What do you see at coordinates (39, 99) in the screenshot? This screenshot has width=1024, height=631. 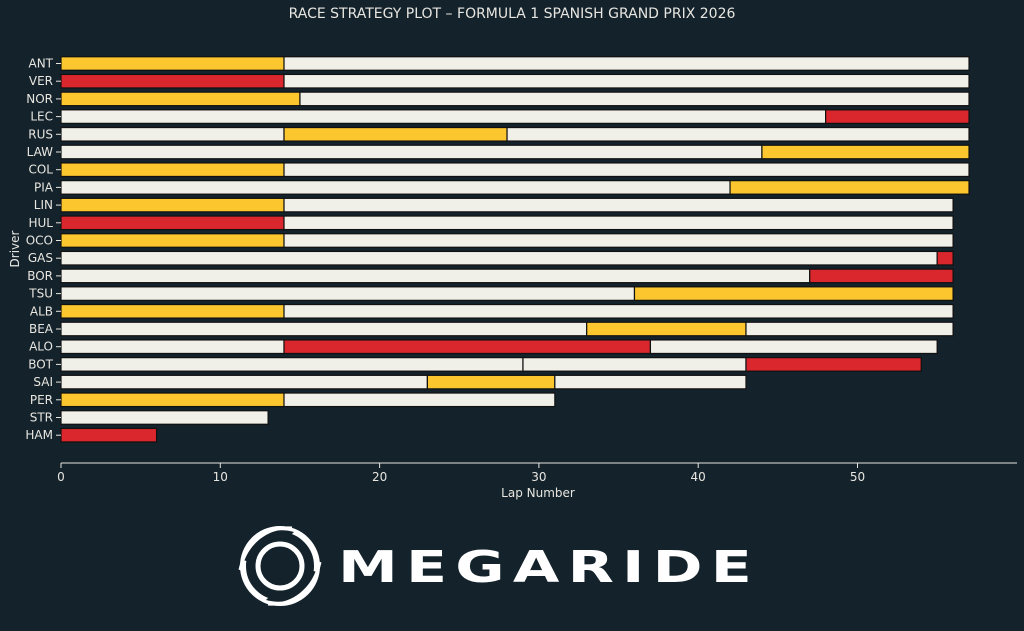 I see `y-tick-label: NOR` at bounding box center [39, 99].